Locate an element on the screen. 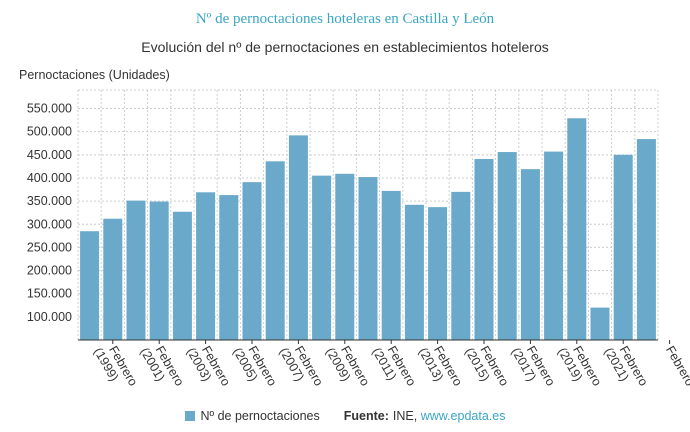 This screenshot has height=432, width=690. x-tick-label: Febrero(2021) is located at coordinates (625, 366).